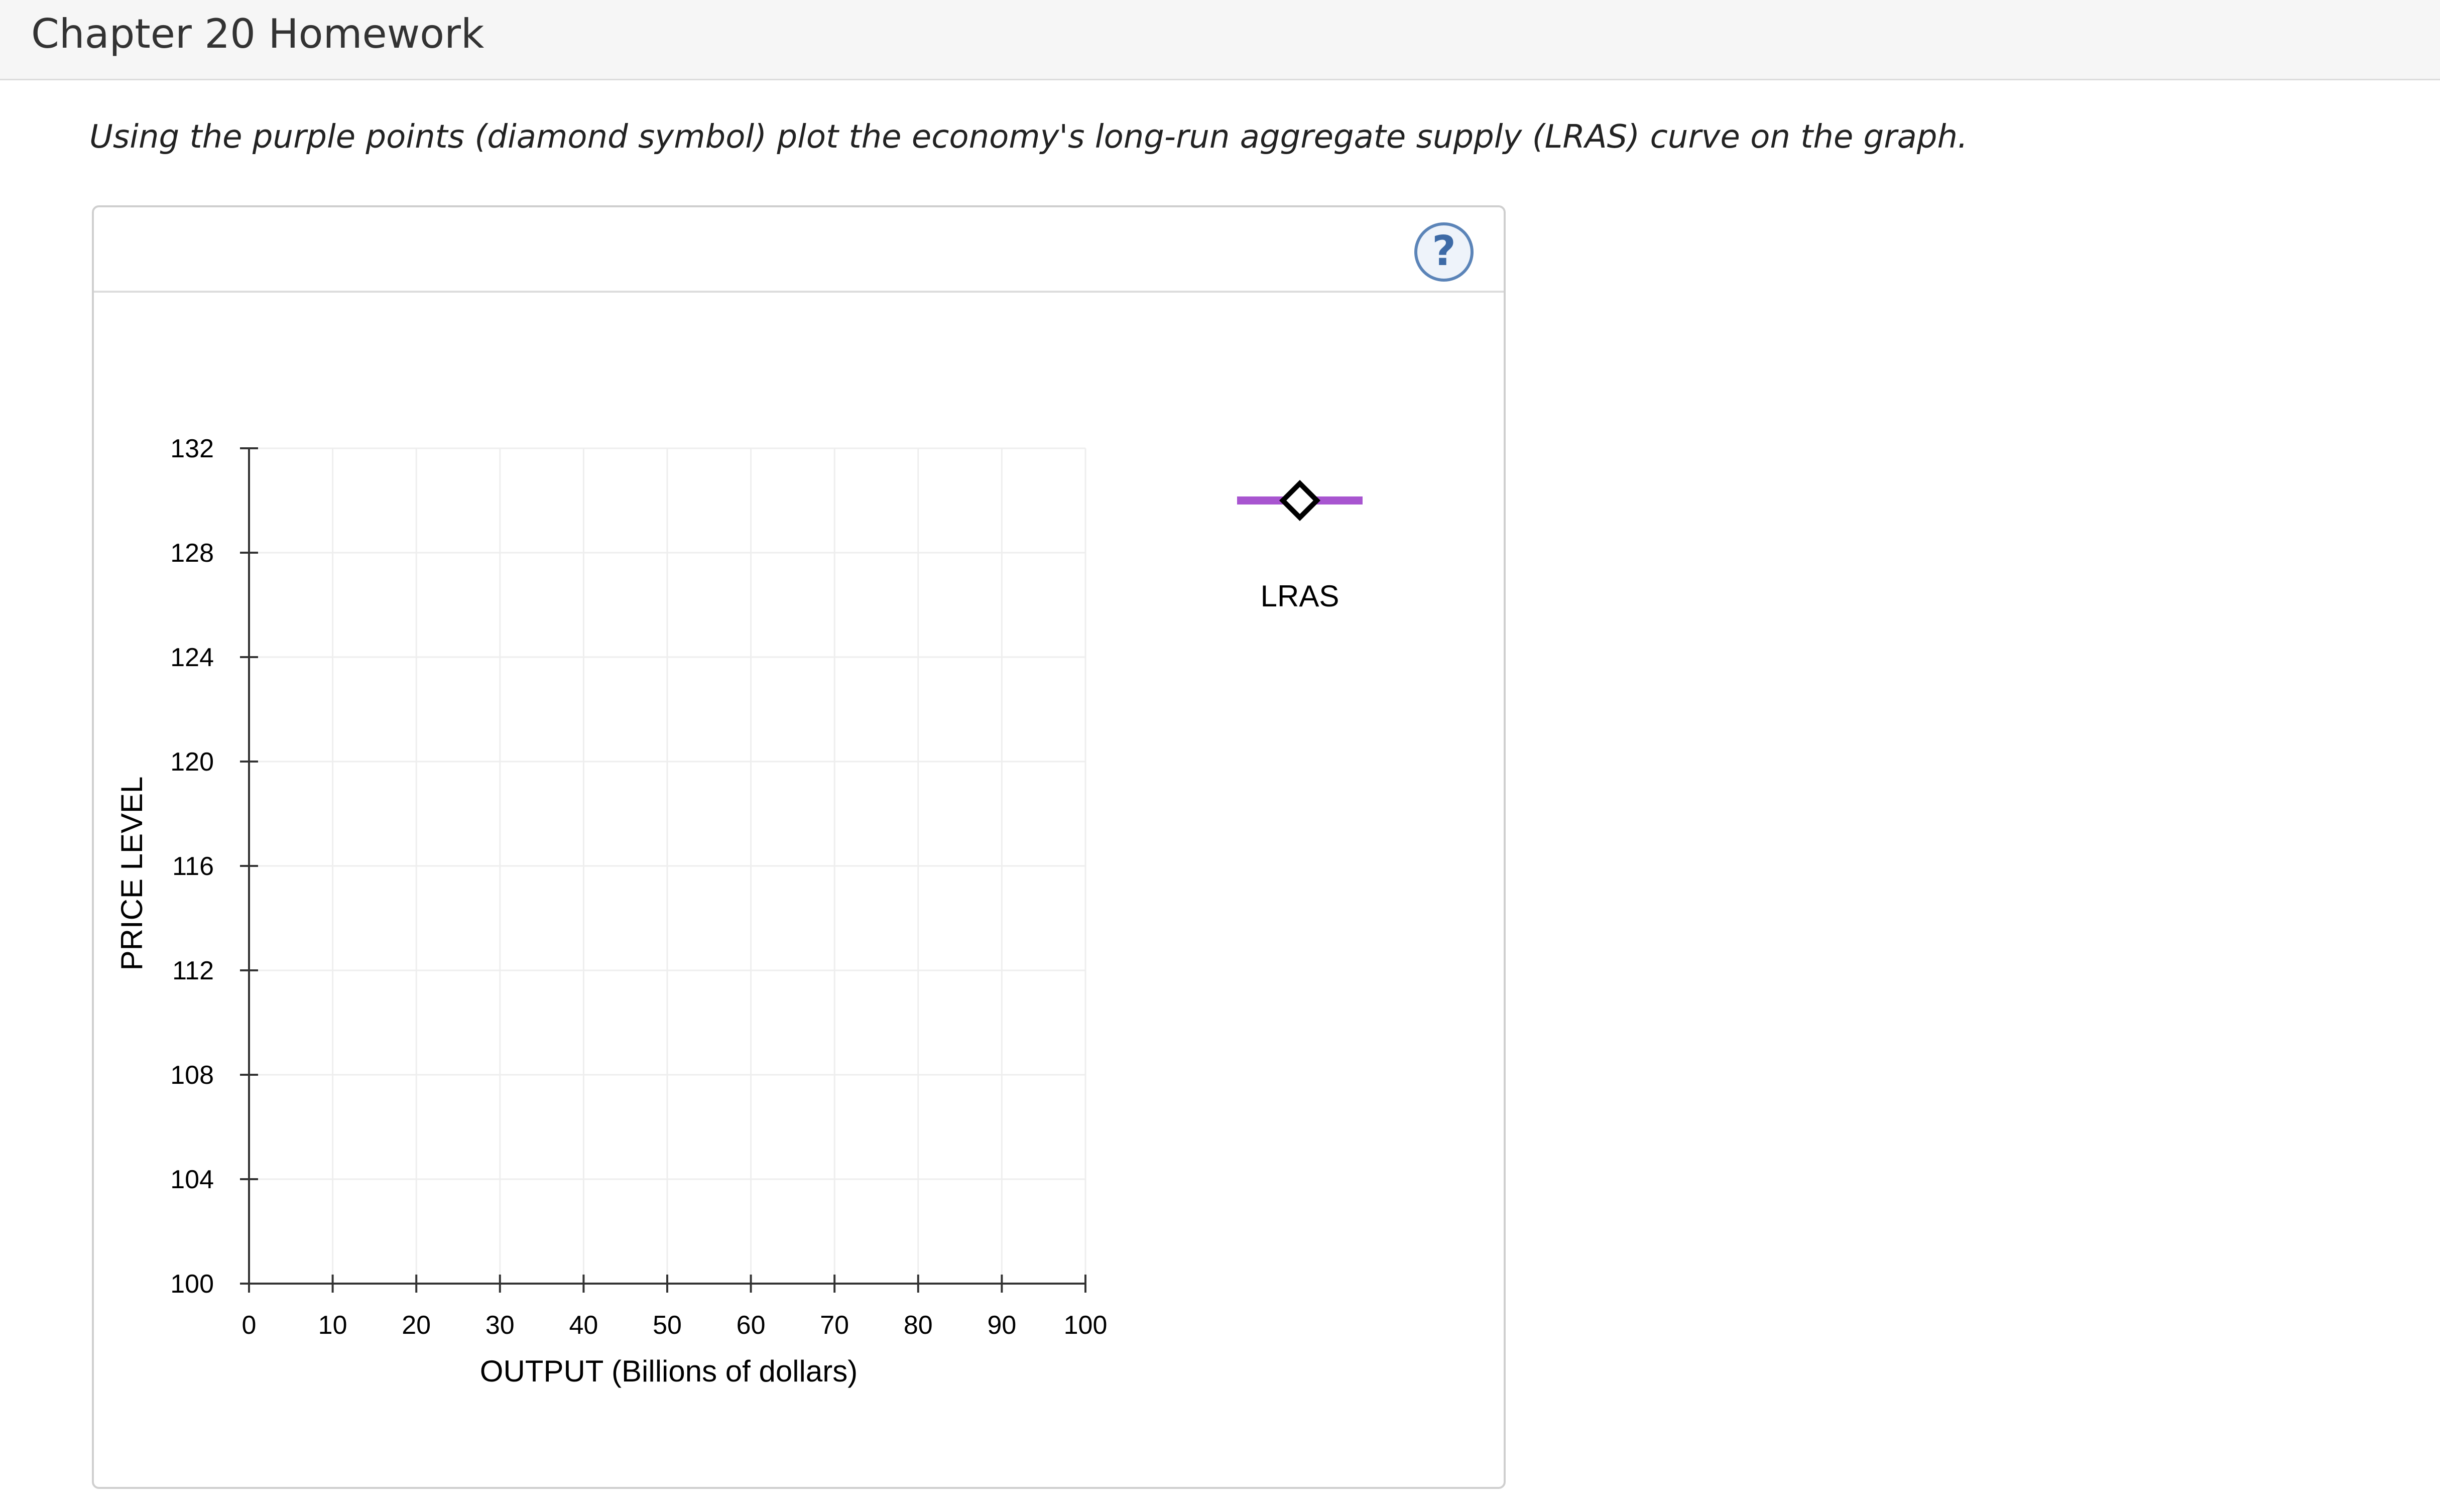 This screenshot has width=2440, height=1512. Describe the element at coordinates (192, 553) in the screenshot. I see `y-tick-label: 128` at that location.